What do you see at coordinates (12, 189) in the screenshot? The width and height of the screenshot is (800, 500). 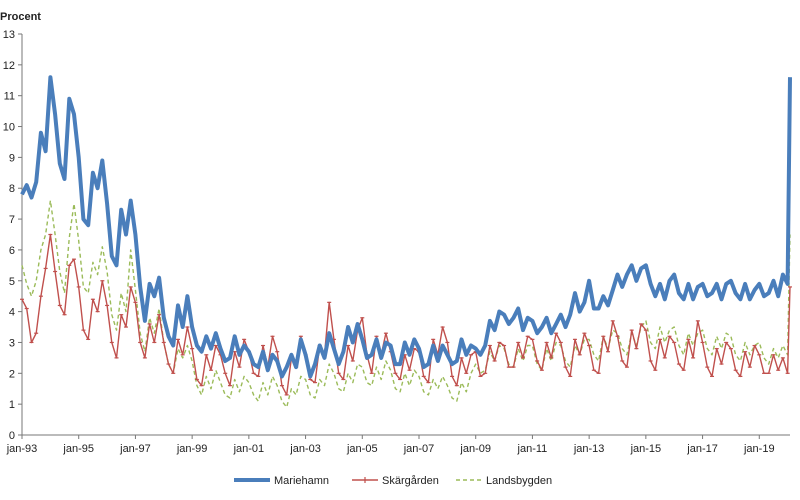 I see `y-tick-label: 8` at bounding box center [12, 189].